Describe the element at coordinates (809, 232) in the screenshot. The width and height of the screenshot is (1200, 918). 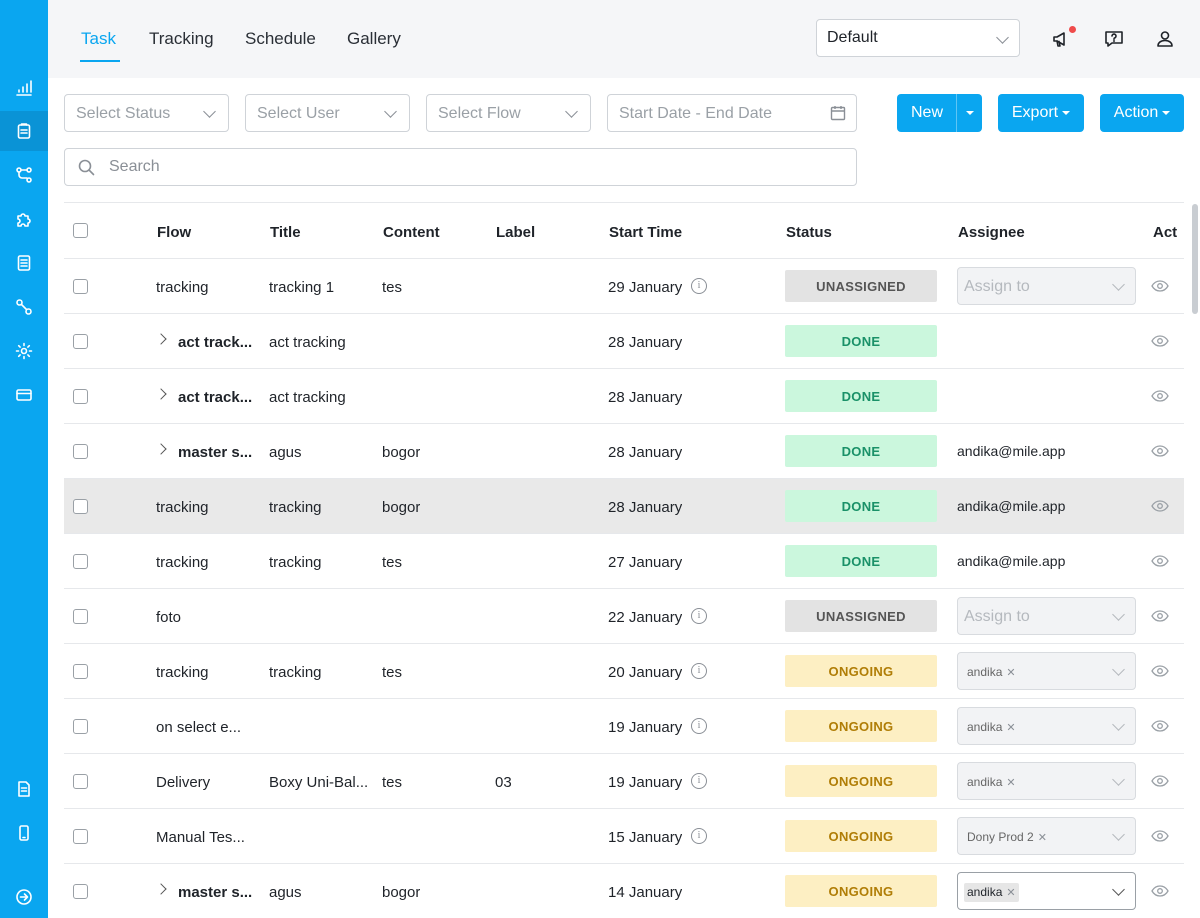
I see `column-header-status: Status` at that location.